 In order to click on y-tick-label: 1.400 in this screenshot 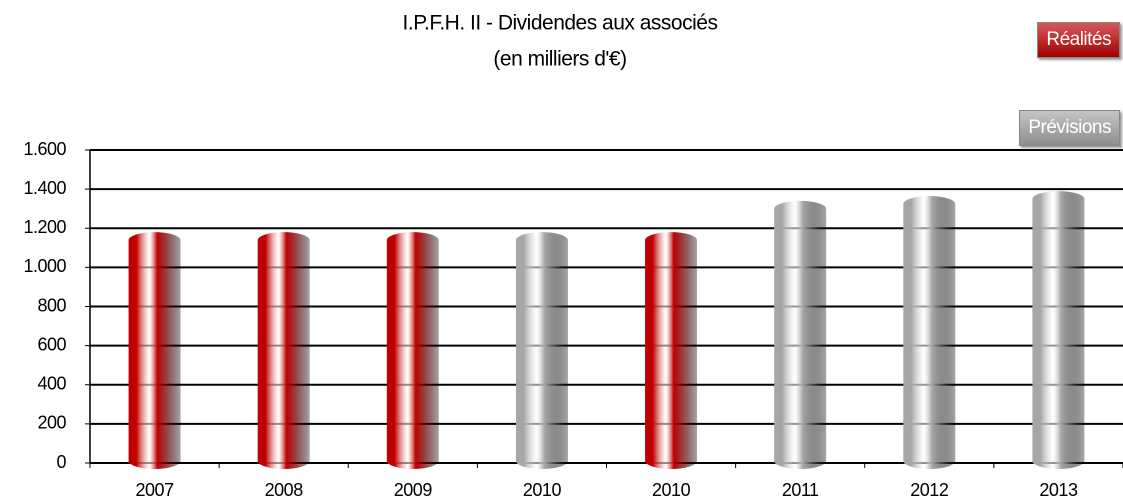, I will do `click(44, 188)`.